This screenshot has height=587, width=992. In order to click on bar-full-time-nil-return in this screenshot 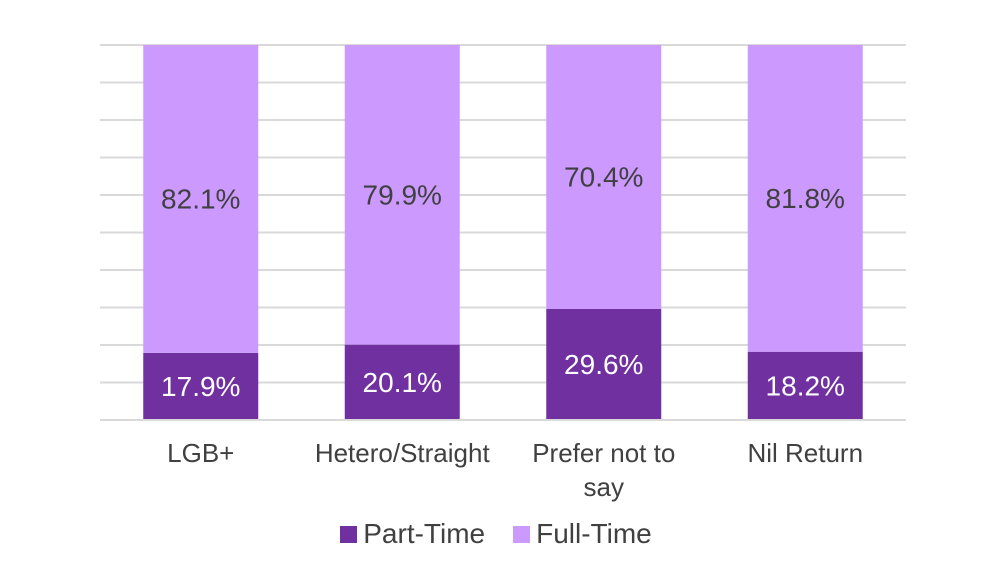, I will do `click(805, 198)`.